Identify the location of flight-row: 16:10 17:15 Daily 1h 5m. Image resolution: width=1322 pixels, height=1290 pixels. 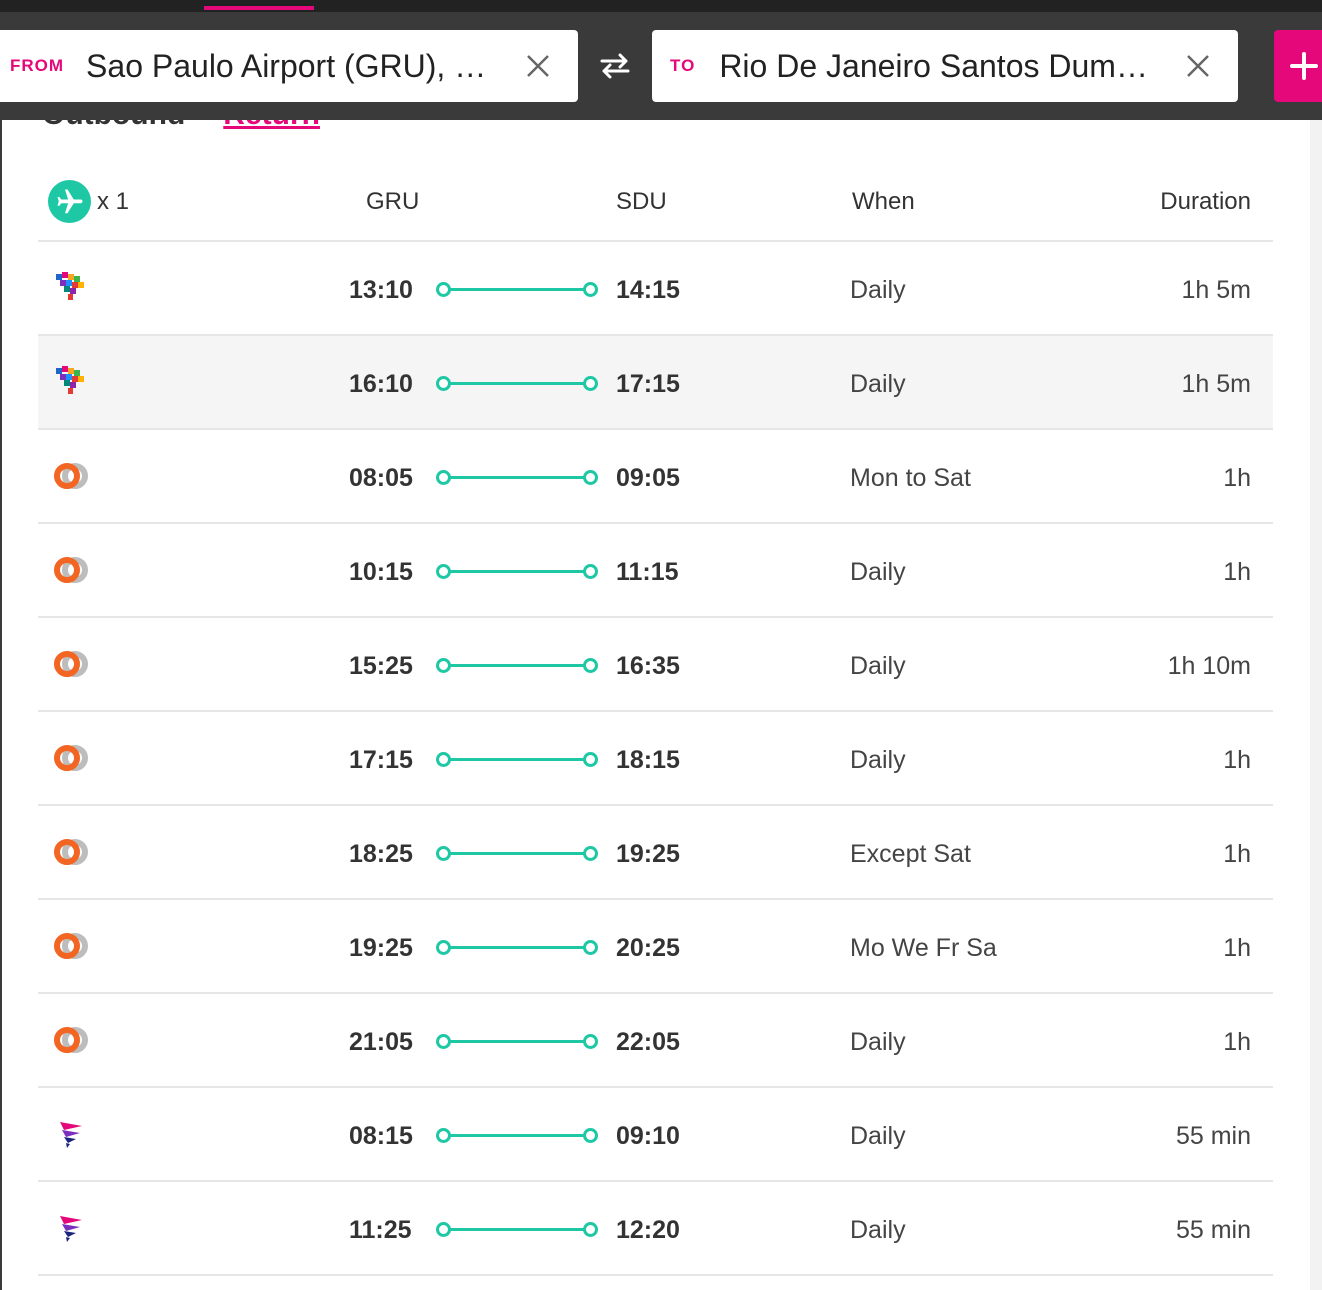
(655, 383).